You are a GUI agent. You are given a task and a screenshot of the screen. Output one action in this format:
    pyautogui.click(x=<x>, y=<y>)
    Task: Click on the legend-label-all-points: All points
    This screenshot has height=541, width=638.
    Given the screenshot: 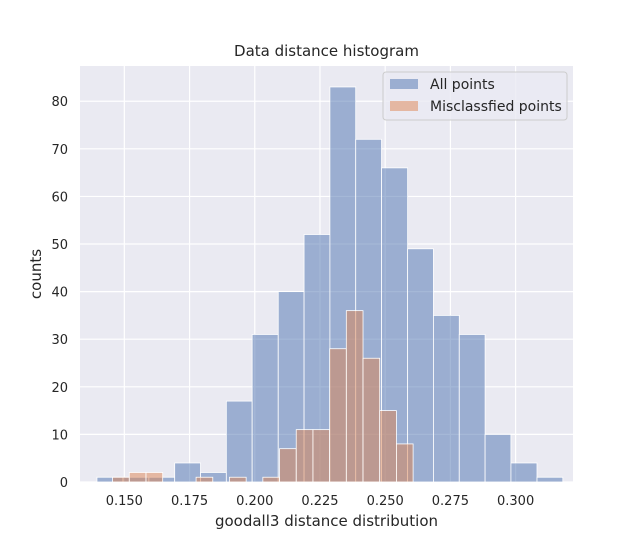 What is the action you would take?
    pyautogui.click(x=462, y=85)
    